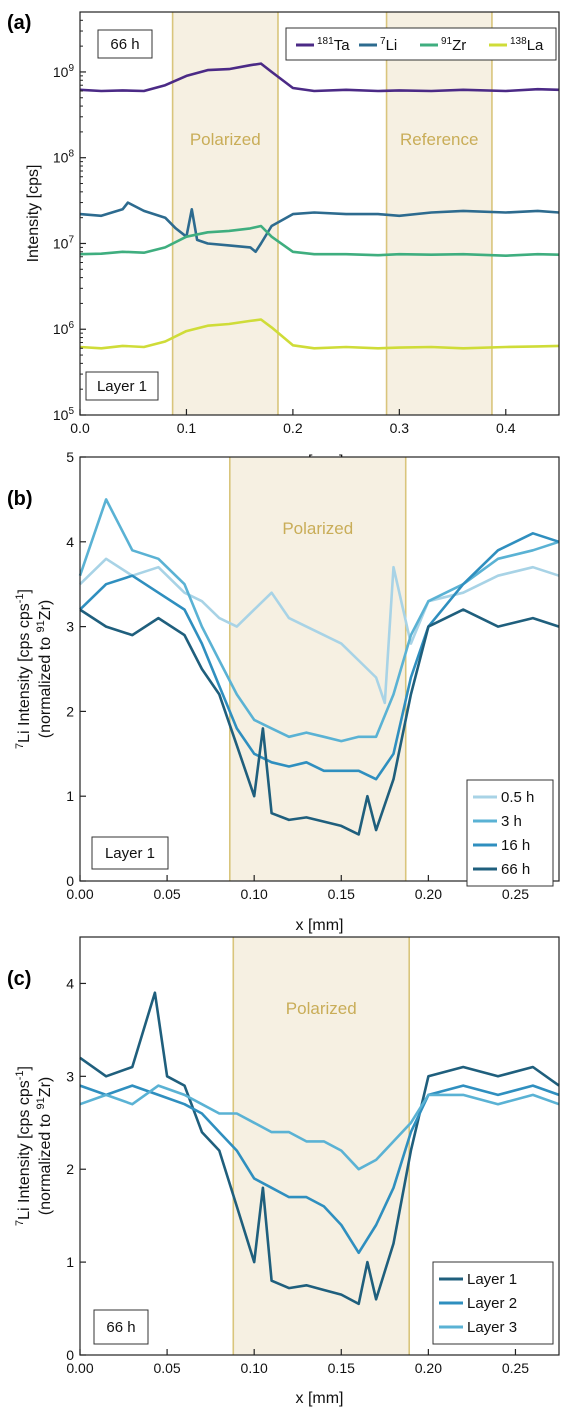 The width and height of the screenshot is (572, 1411). Describe the element at coordinates (527, 45) in the screenshot. I see `legend-item-la: 138La` at that location.